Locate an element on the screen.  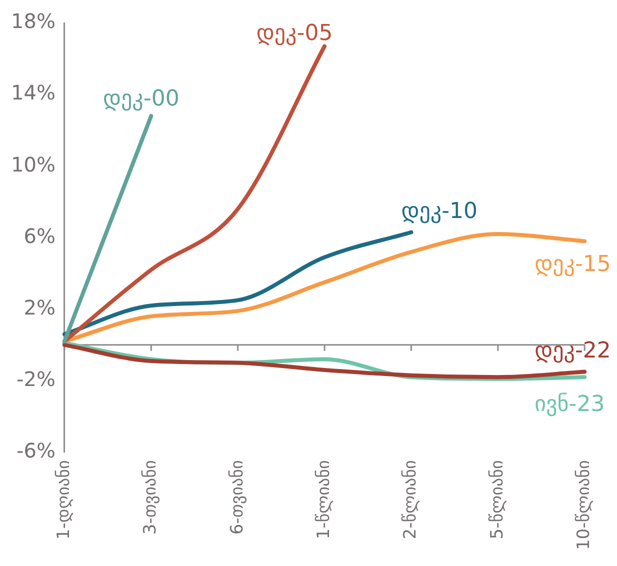
series-label: ივნ-23 is located at coordinates (569, 404).